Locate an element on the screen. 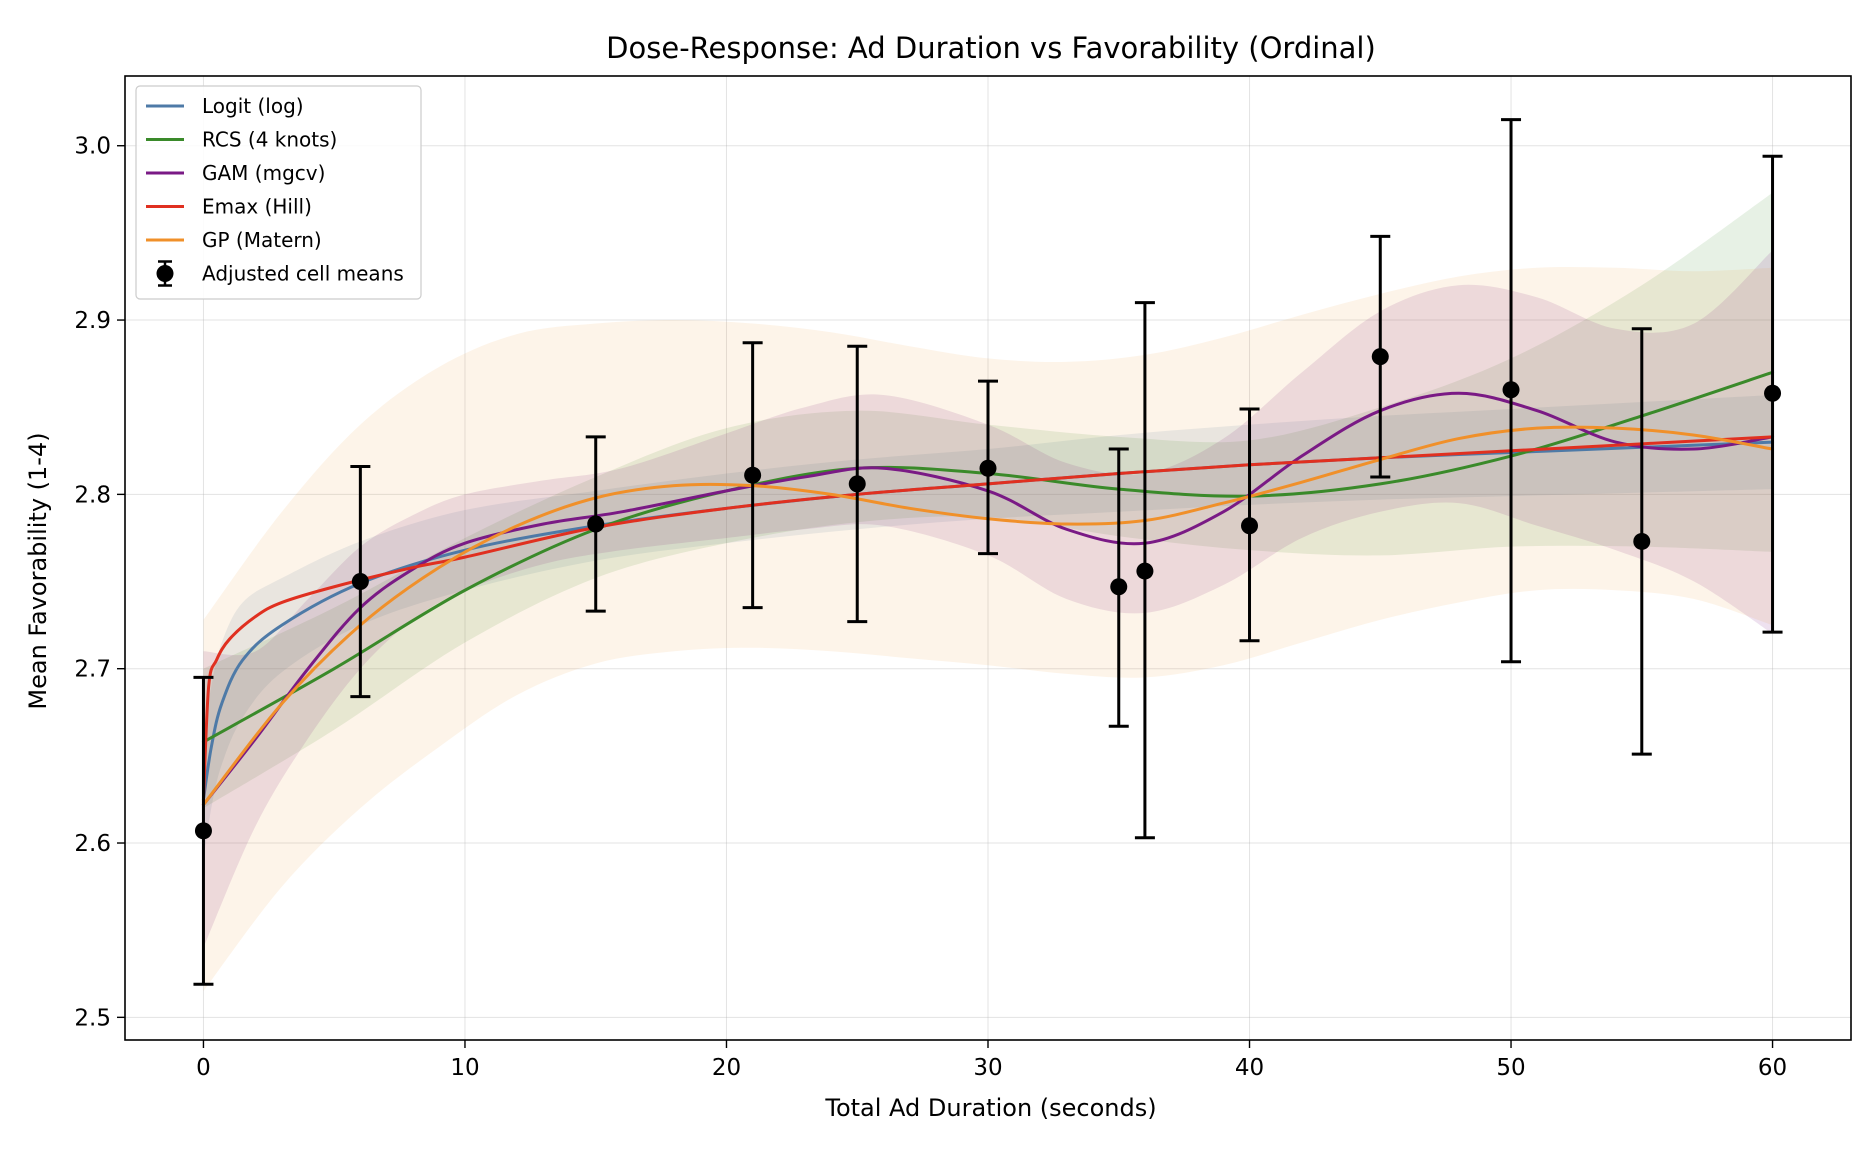 Image resolution: width=1874 pixels, height=1162 pixels. x-tick-label: 20 is located at coordinates (726, 1068).